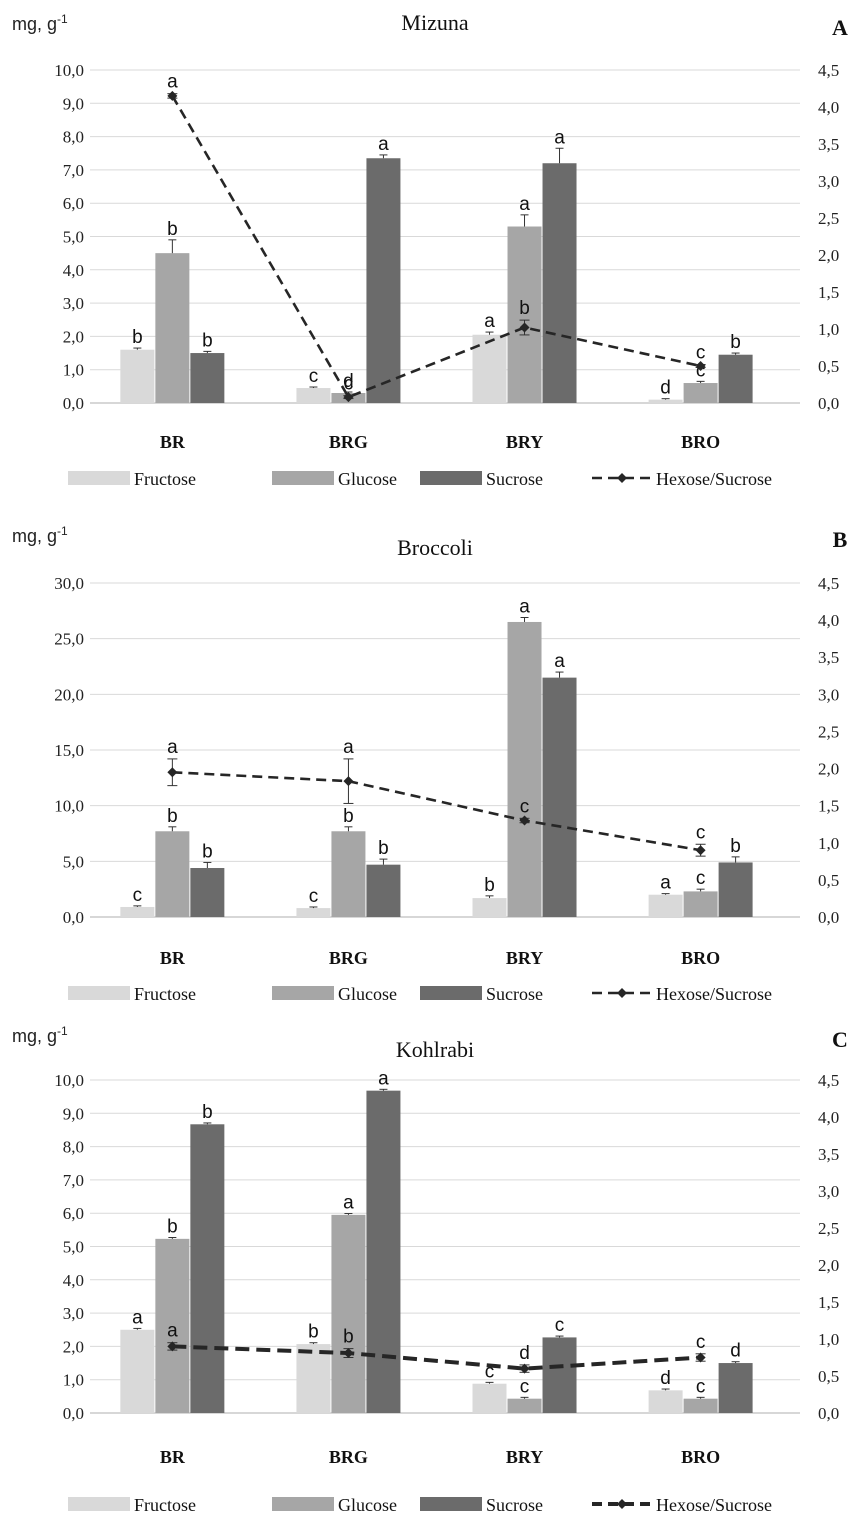 This screenshot has width=865, height=1515. What do you see at coordinates (828, 292) in the screenshot?
I see `y2-tick-label: 1,5` at bounding box center [828, 292].